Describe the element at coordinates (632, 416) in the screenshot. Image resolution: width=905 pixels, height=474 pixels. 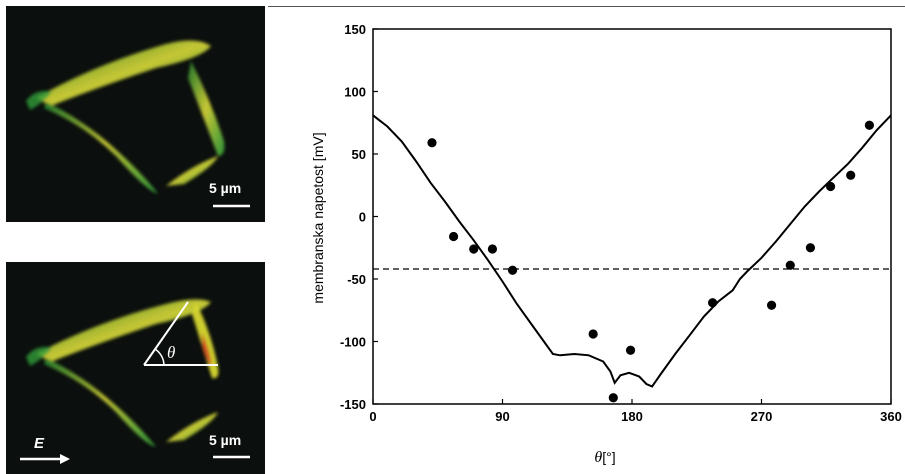
I see `x-tick-label: 180` at that location.